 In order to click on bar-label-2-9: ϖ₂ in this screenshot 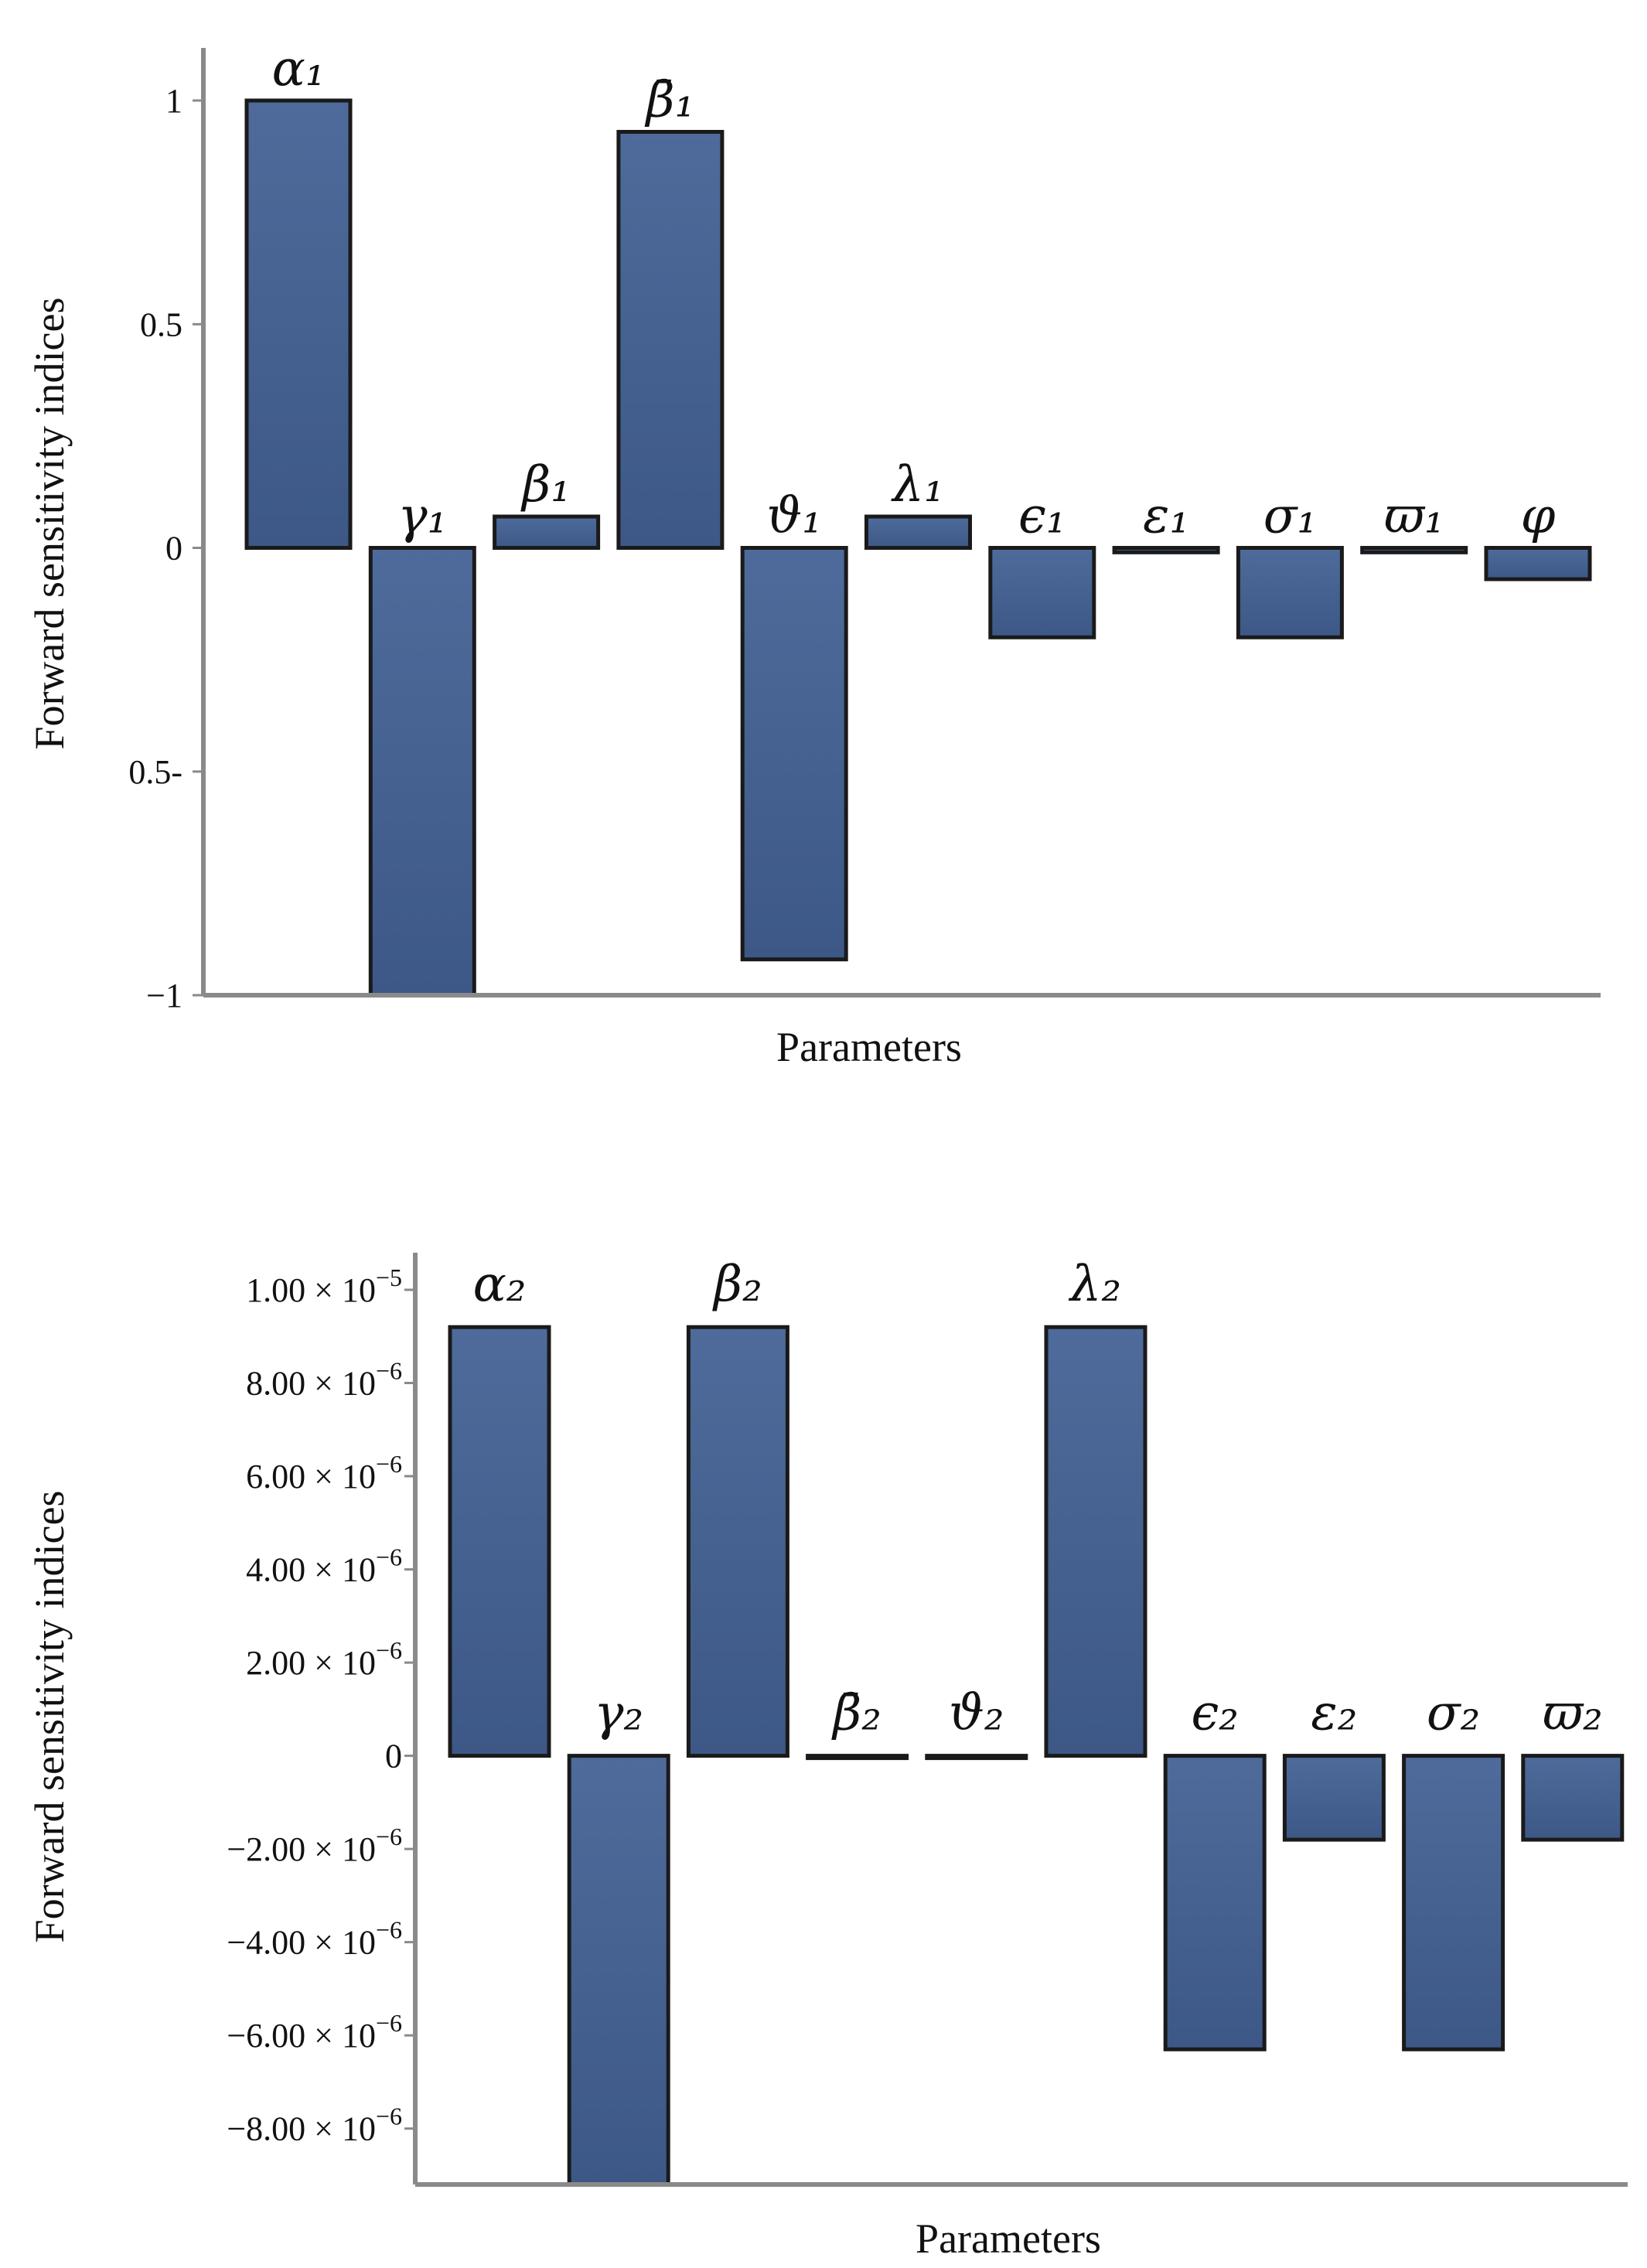, I will do `click(1573, 1713)`.